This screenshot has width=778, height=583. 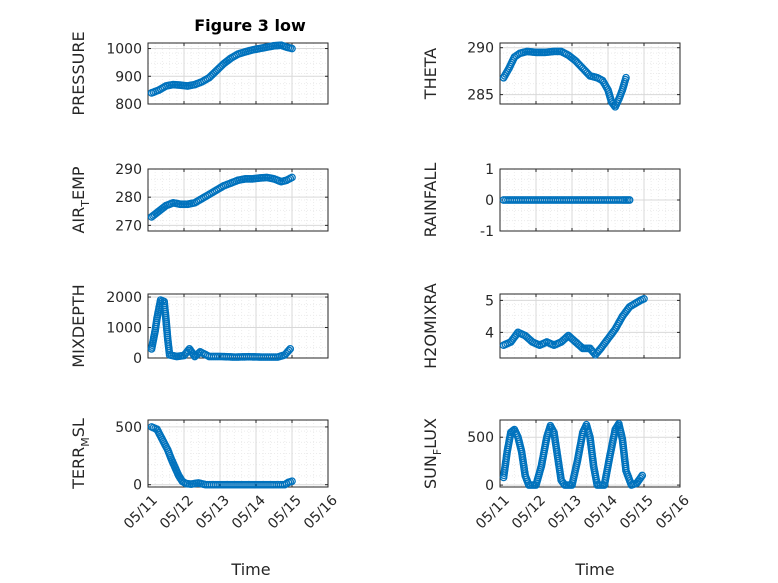 I want to click on y-axis-label: MIXDEPTH, so click(x=78, y=325).